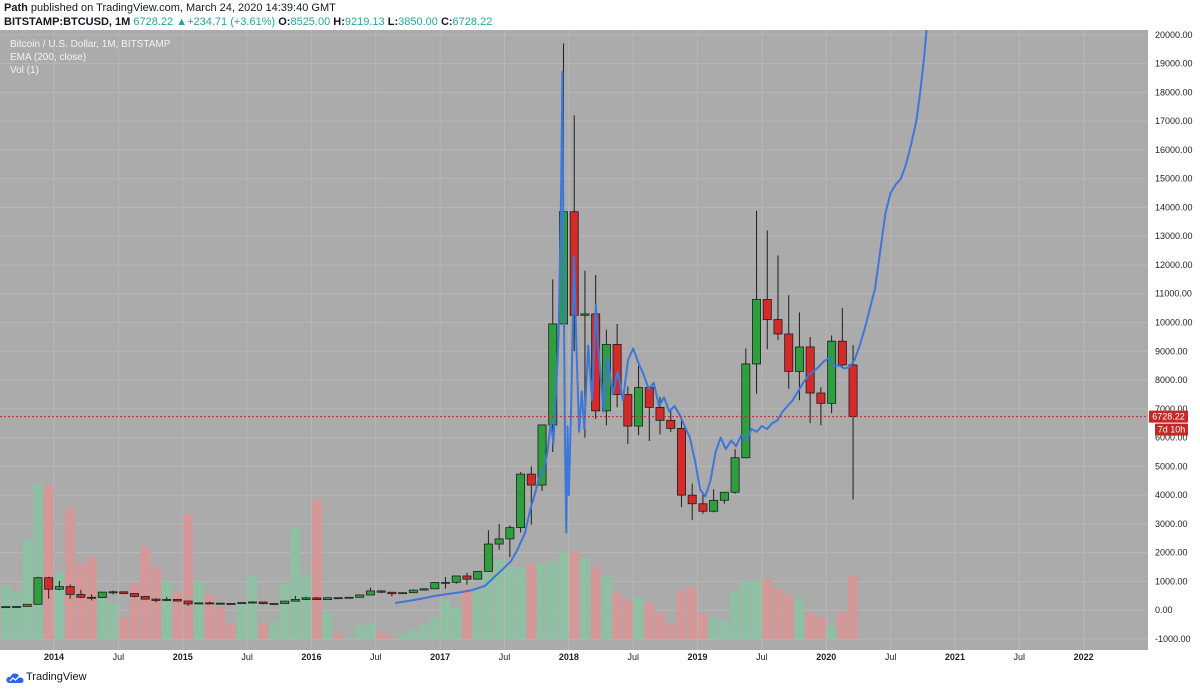 This screenshot has height=690, width=1200. What do you see at coordinates (90, 44) in the screenshot?
I see `legend-title: Bitcoin / U.S. Dollar, 1M, BITSTAMP` at bounding box center [90, 44].